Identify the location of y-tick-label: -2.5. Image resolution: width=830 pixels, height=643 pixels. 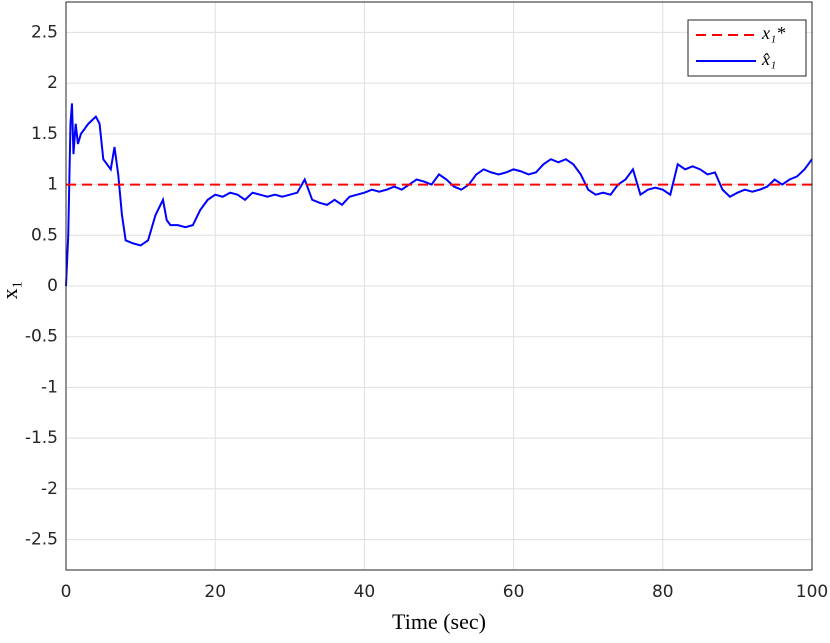
(41, 540).